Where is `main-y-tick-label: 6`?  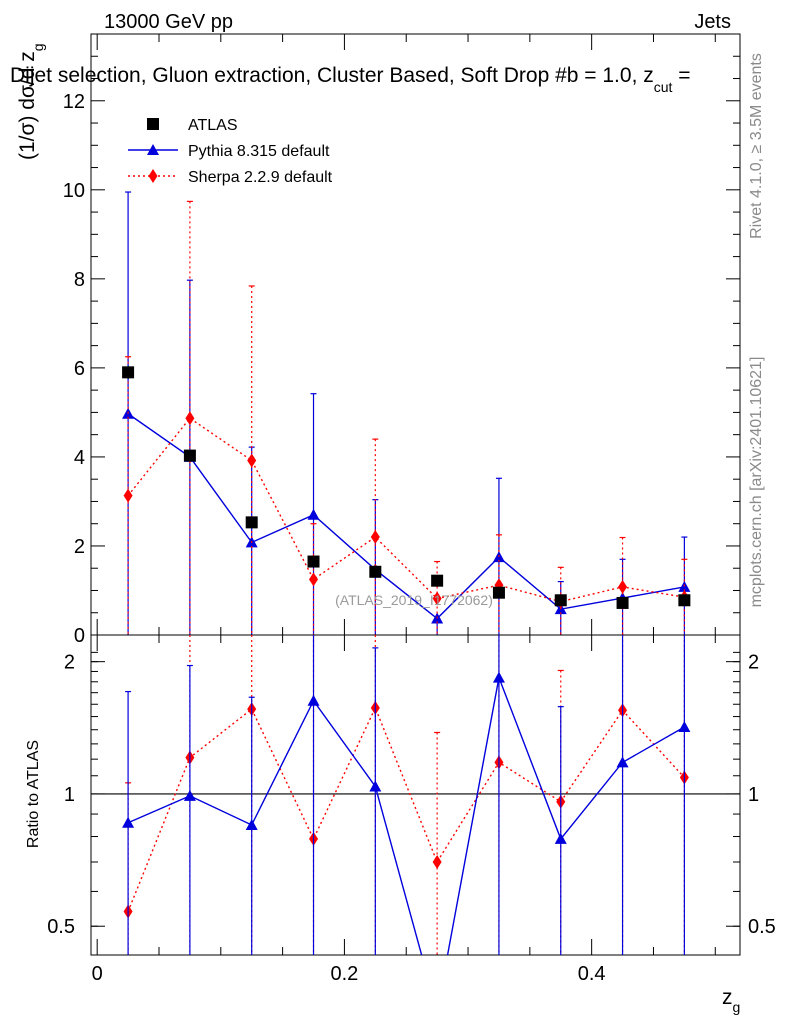 main-y-tick-label: 6 is located at coordinates (79, 369).